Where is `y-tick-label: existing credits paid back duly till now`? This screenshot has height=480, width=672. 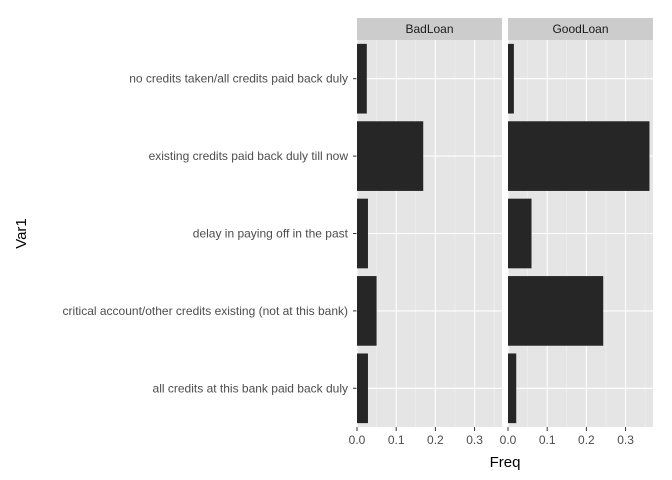 y-tick-label: existing credits paid back duly till now is located at coordinates (249, 156).